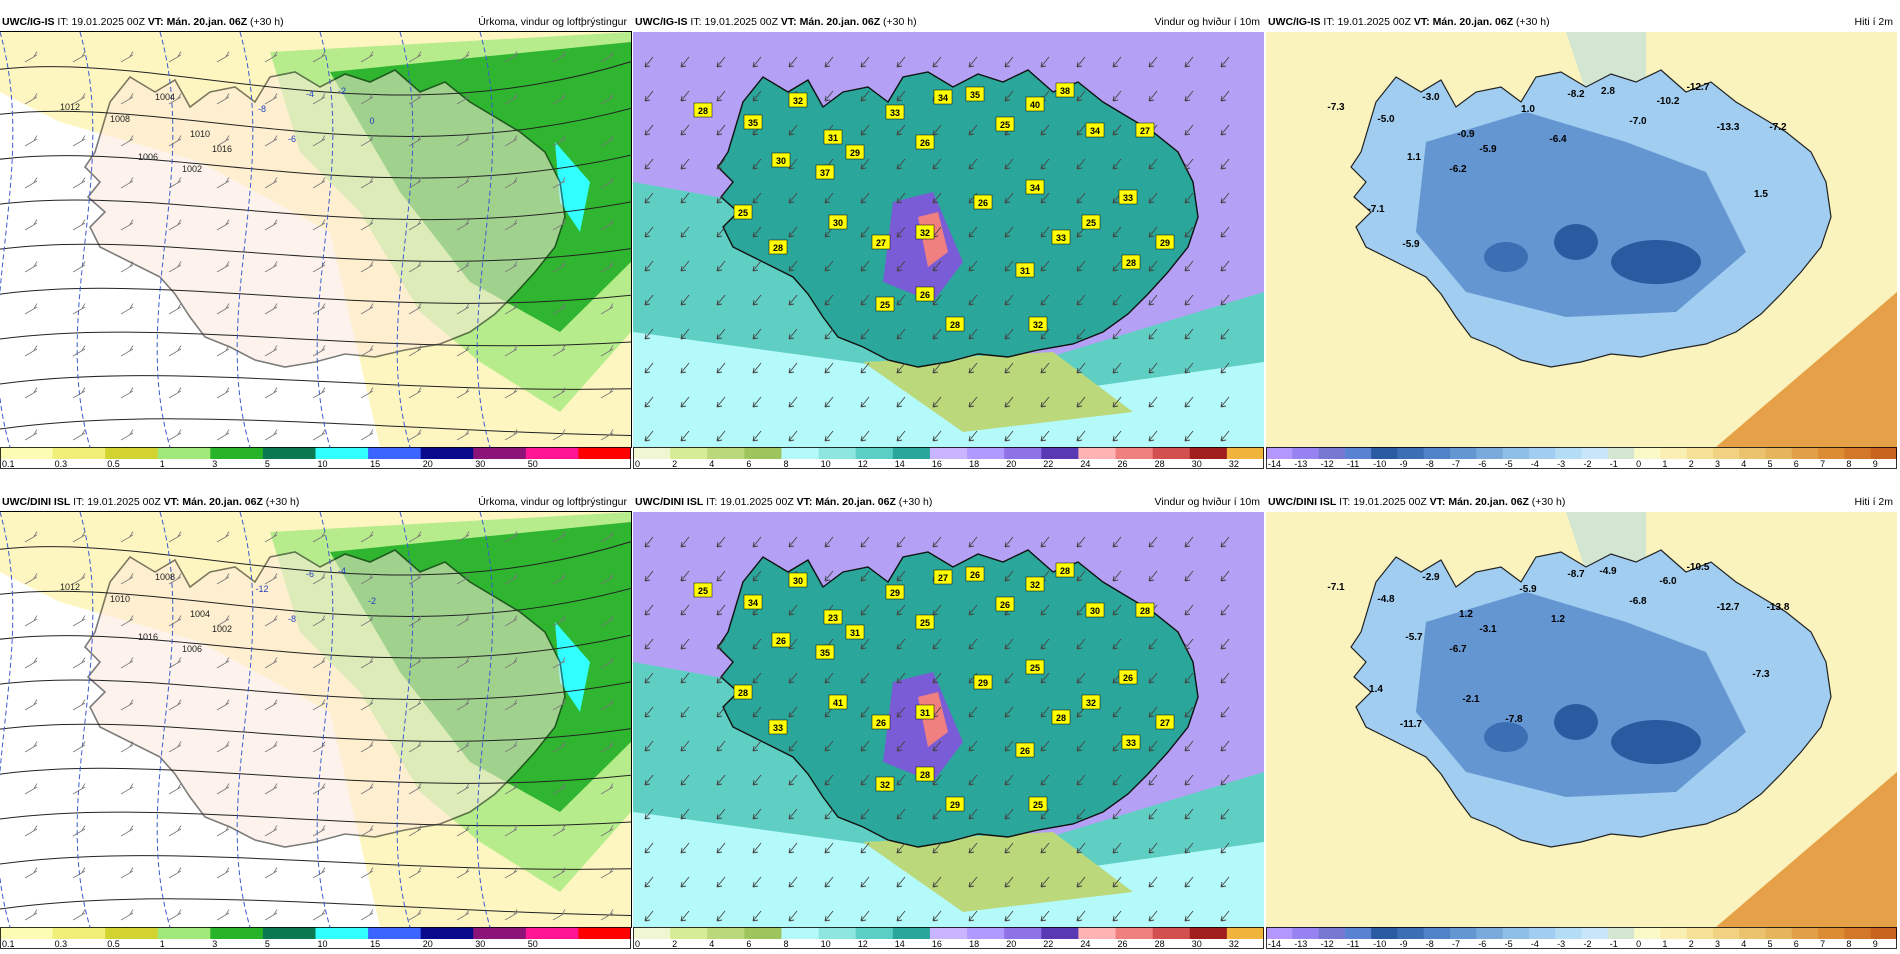  Describe the element at coordinates (1165, 723) in the screenshot. I see `svg-text: 27` at that location.